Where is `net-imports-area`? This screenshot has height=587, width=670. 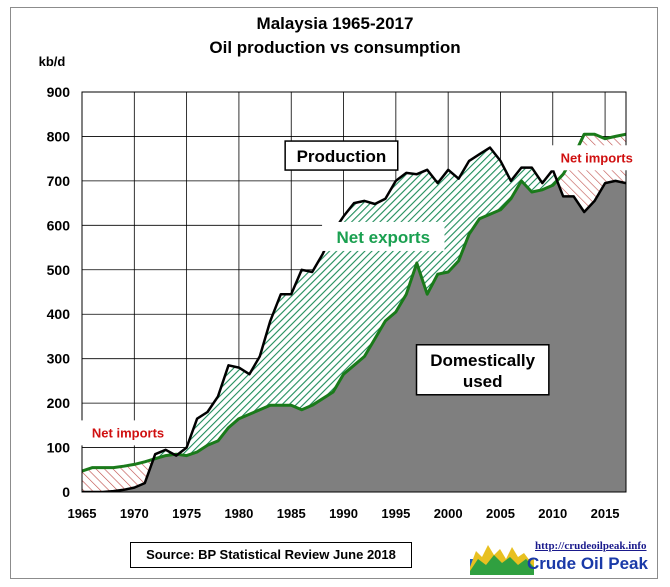 net-imports-area is located at coordinates (118, 475).